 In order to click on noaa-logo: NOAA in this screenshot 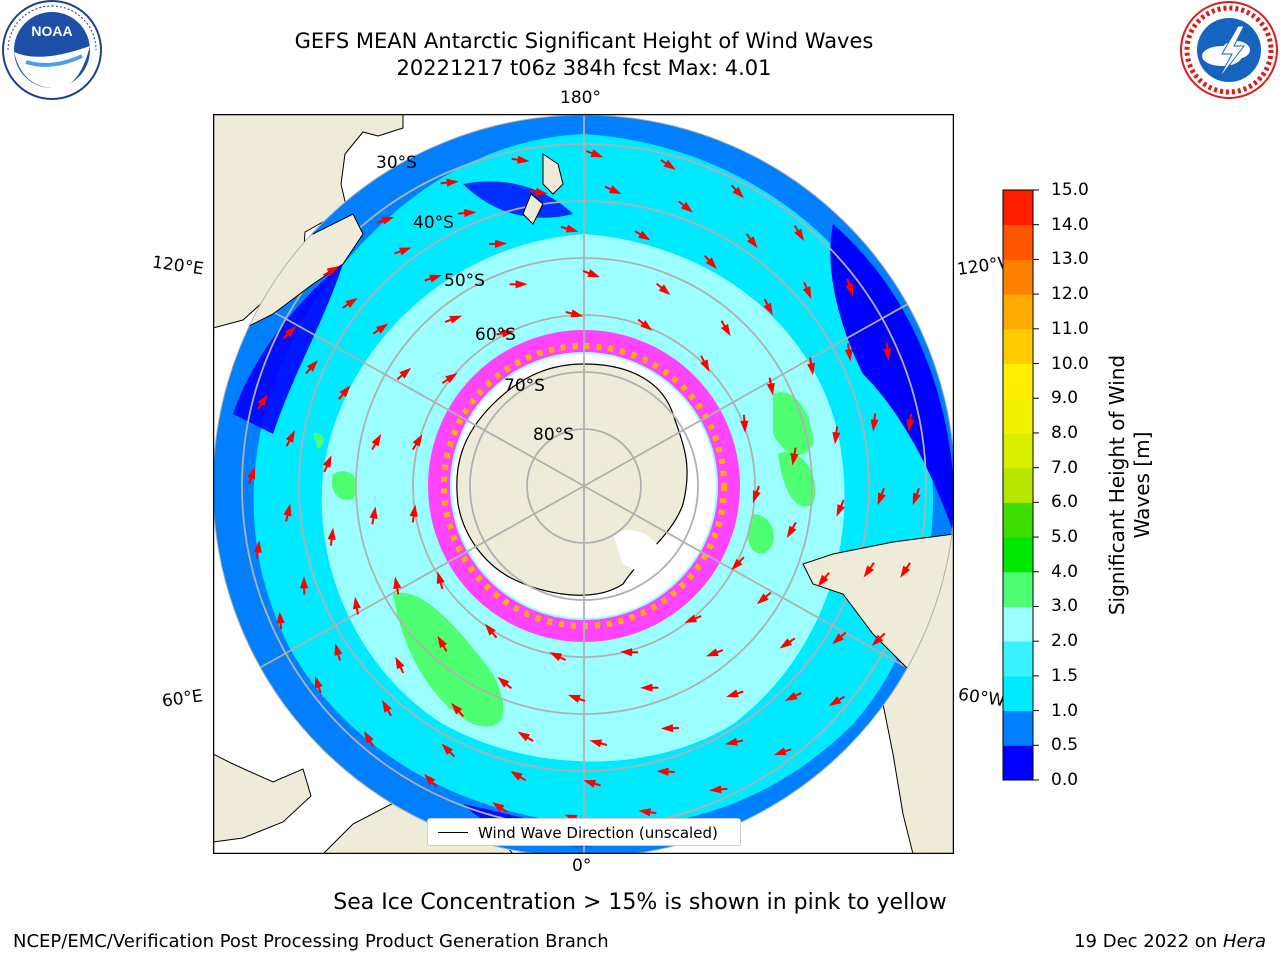, I will do `click(52, 50)`.